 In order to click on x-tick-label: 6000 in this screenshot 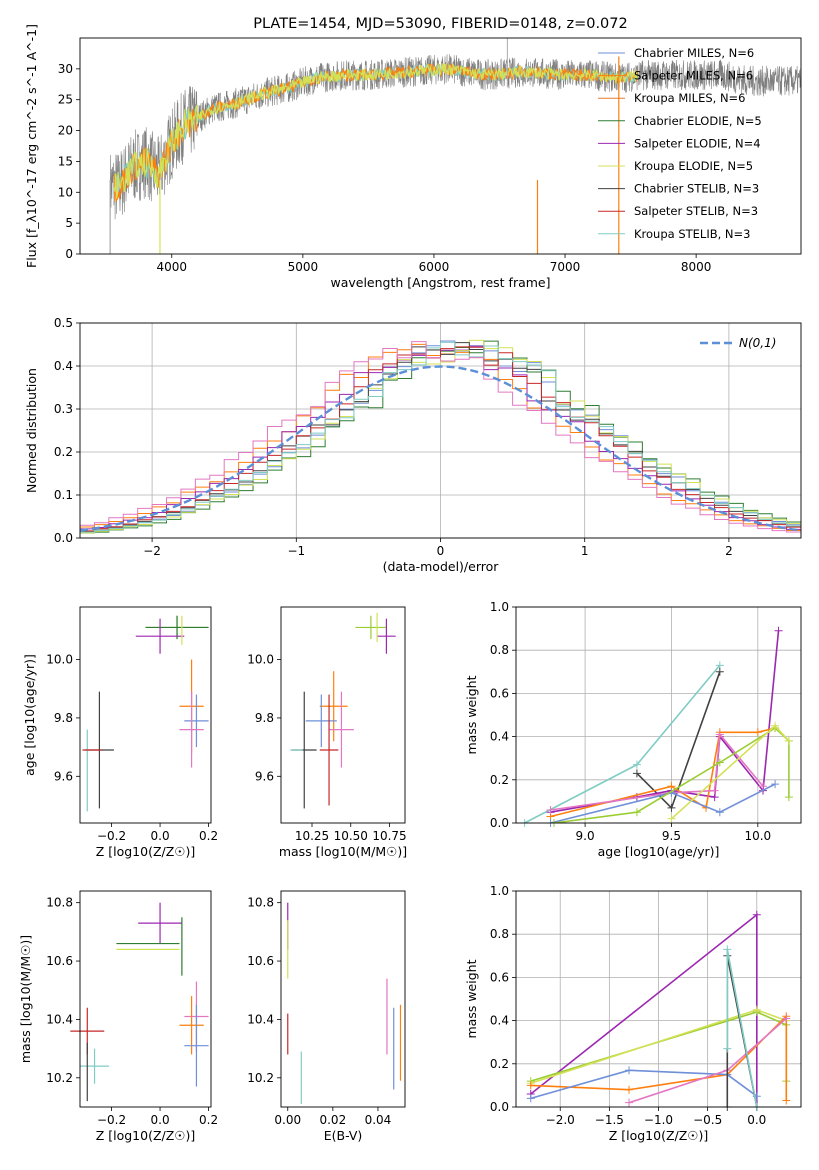, I will do `click(434, 267)`.